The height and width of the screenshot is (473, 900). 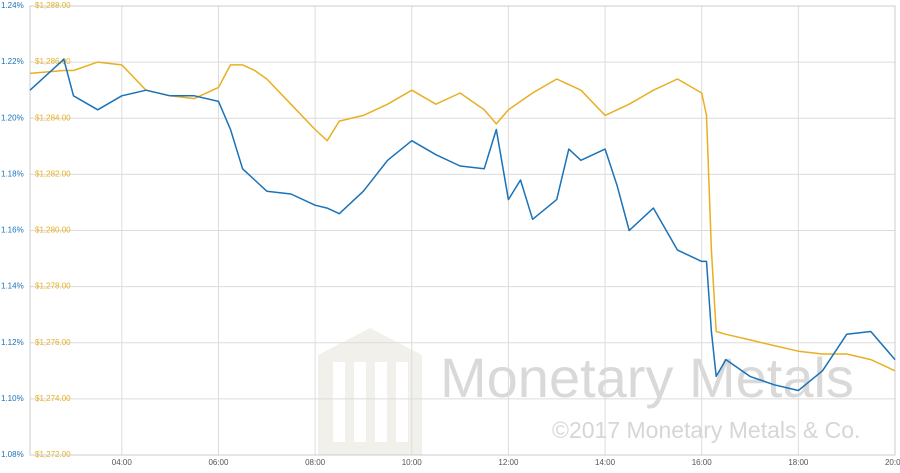 I want to click on y2-tick-label: $1,276.00, so click(x=53, y=342).